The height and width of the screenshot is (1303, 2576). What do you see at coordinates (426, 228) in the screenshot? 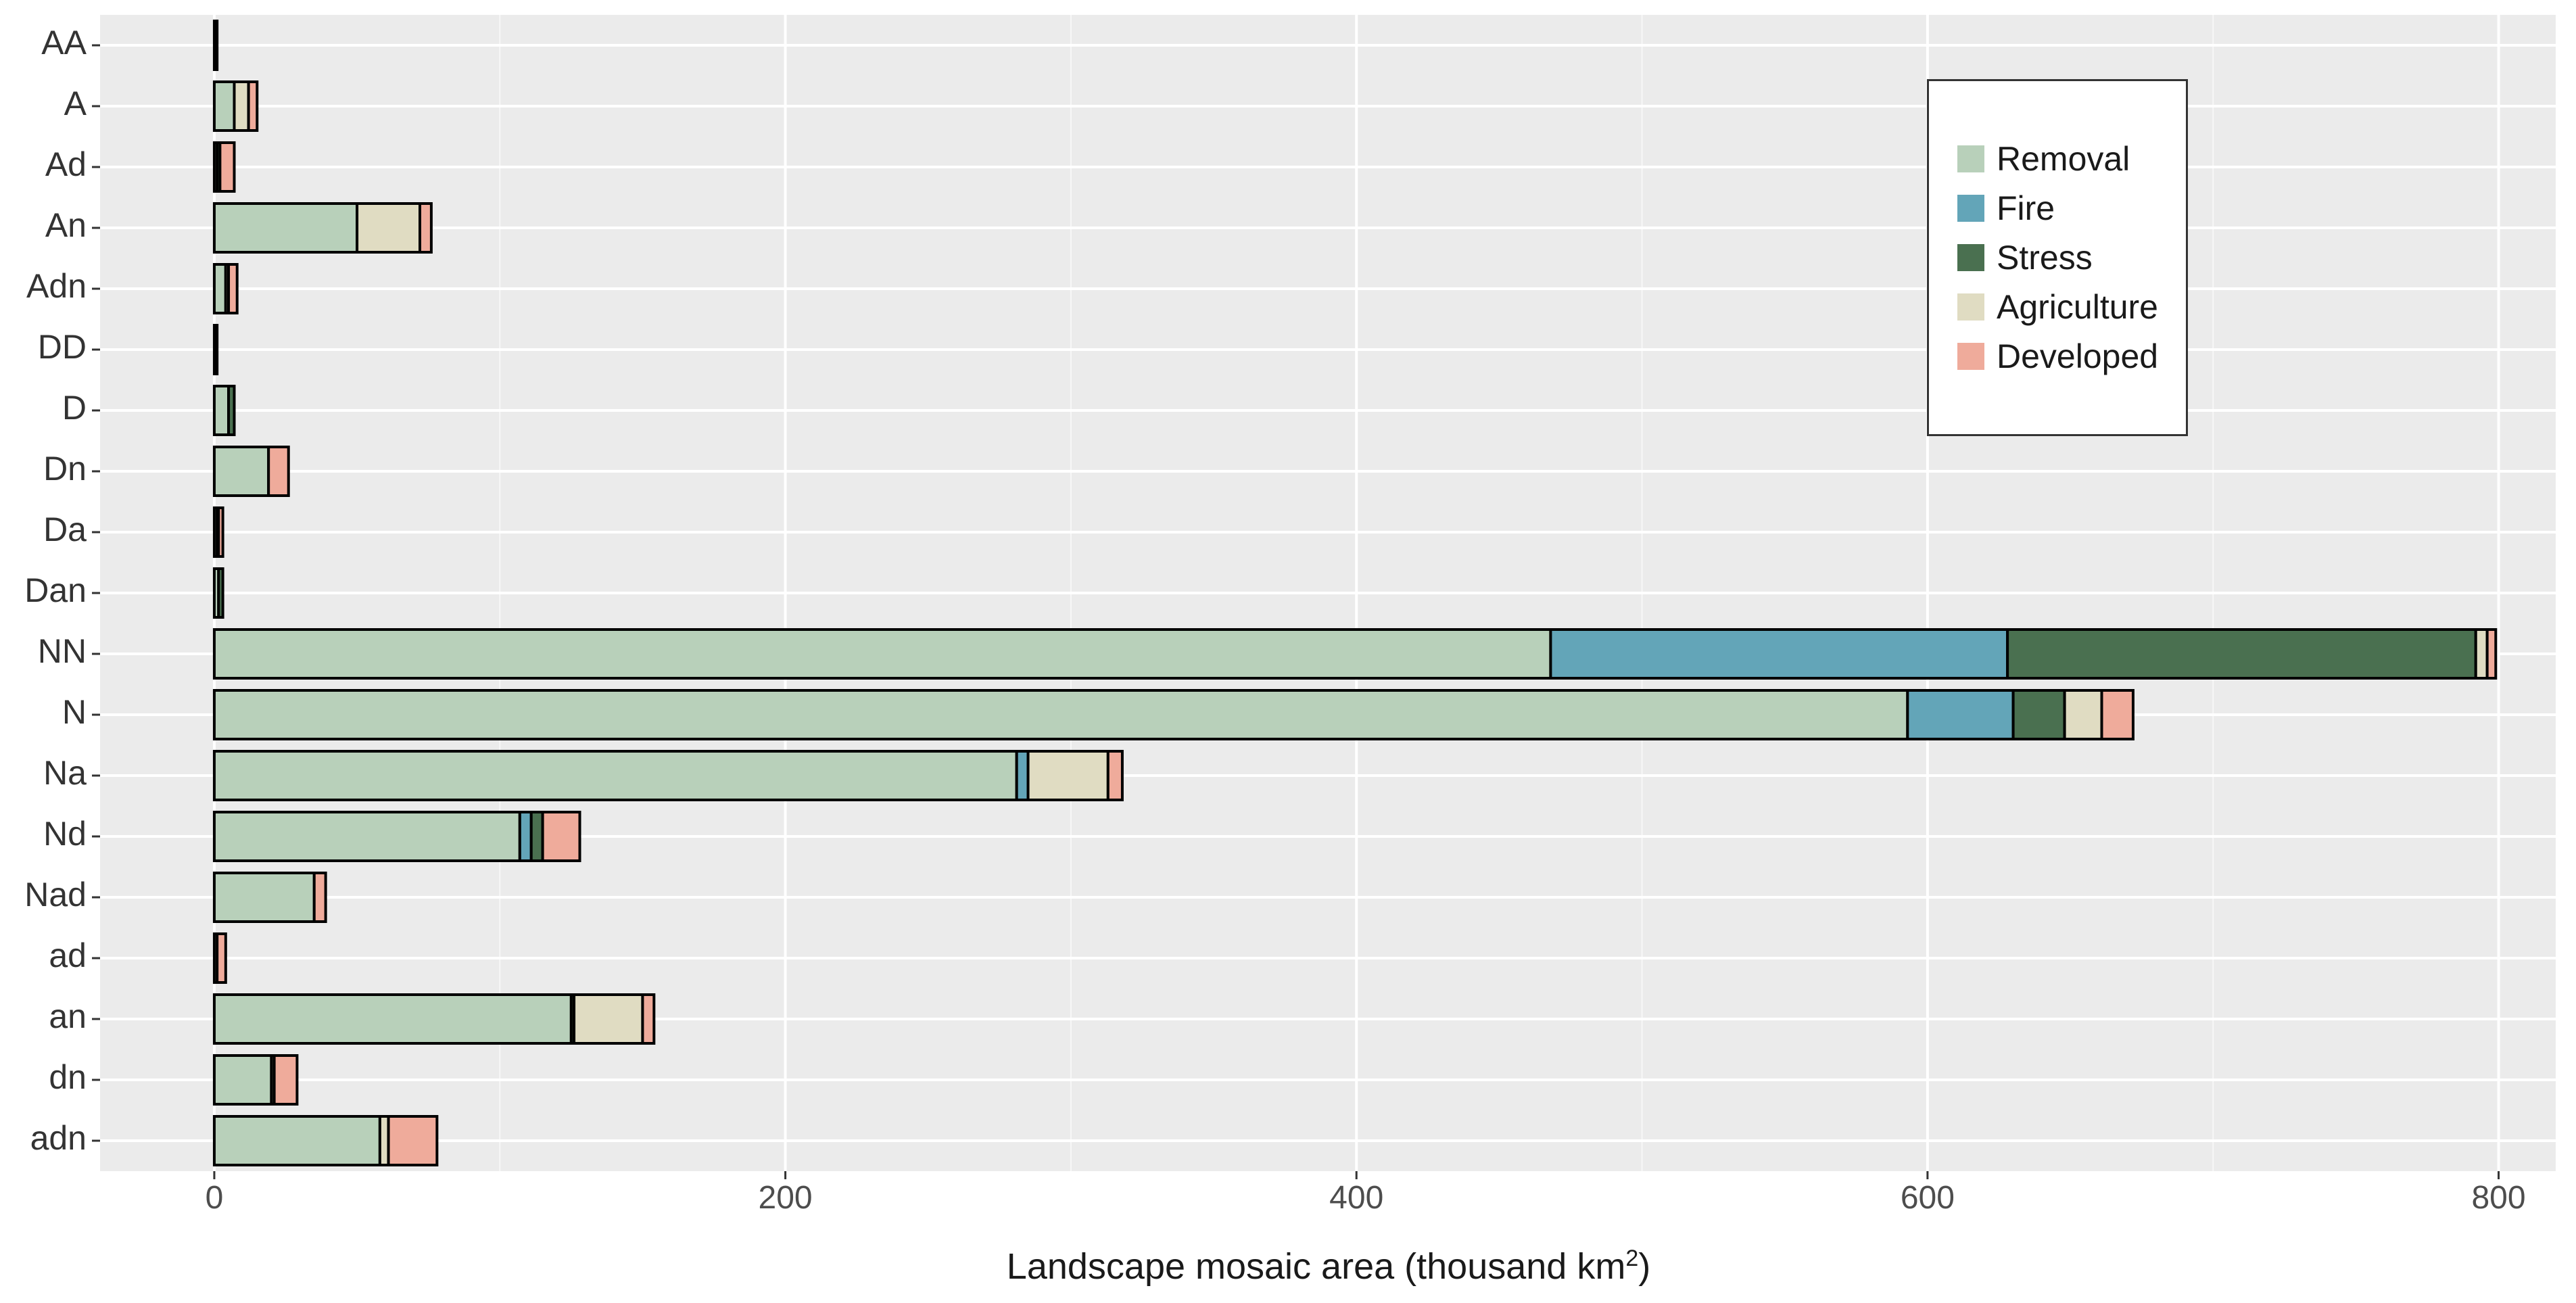
I see `bar-segment-developed-An` at bounding box center [426, 228].